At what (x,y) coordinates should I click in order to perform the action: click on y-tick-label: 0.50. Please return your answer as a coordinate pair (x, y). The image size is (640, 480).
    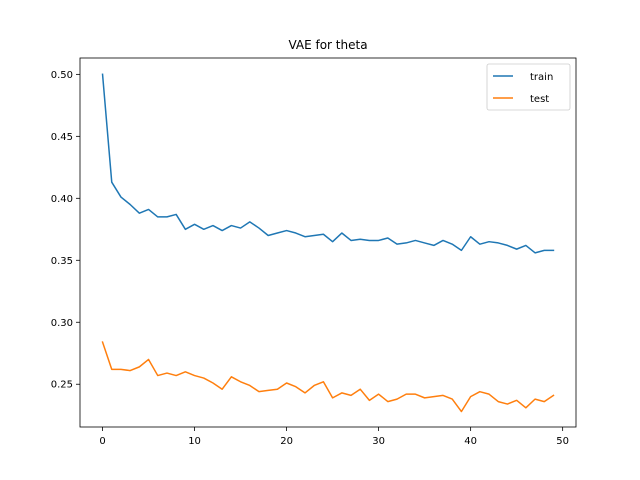
    Looking at the image, I should click on (62, 75).